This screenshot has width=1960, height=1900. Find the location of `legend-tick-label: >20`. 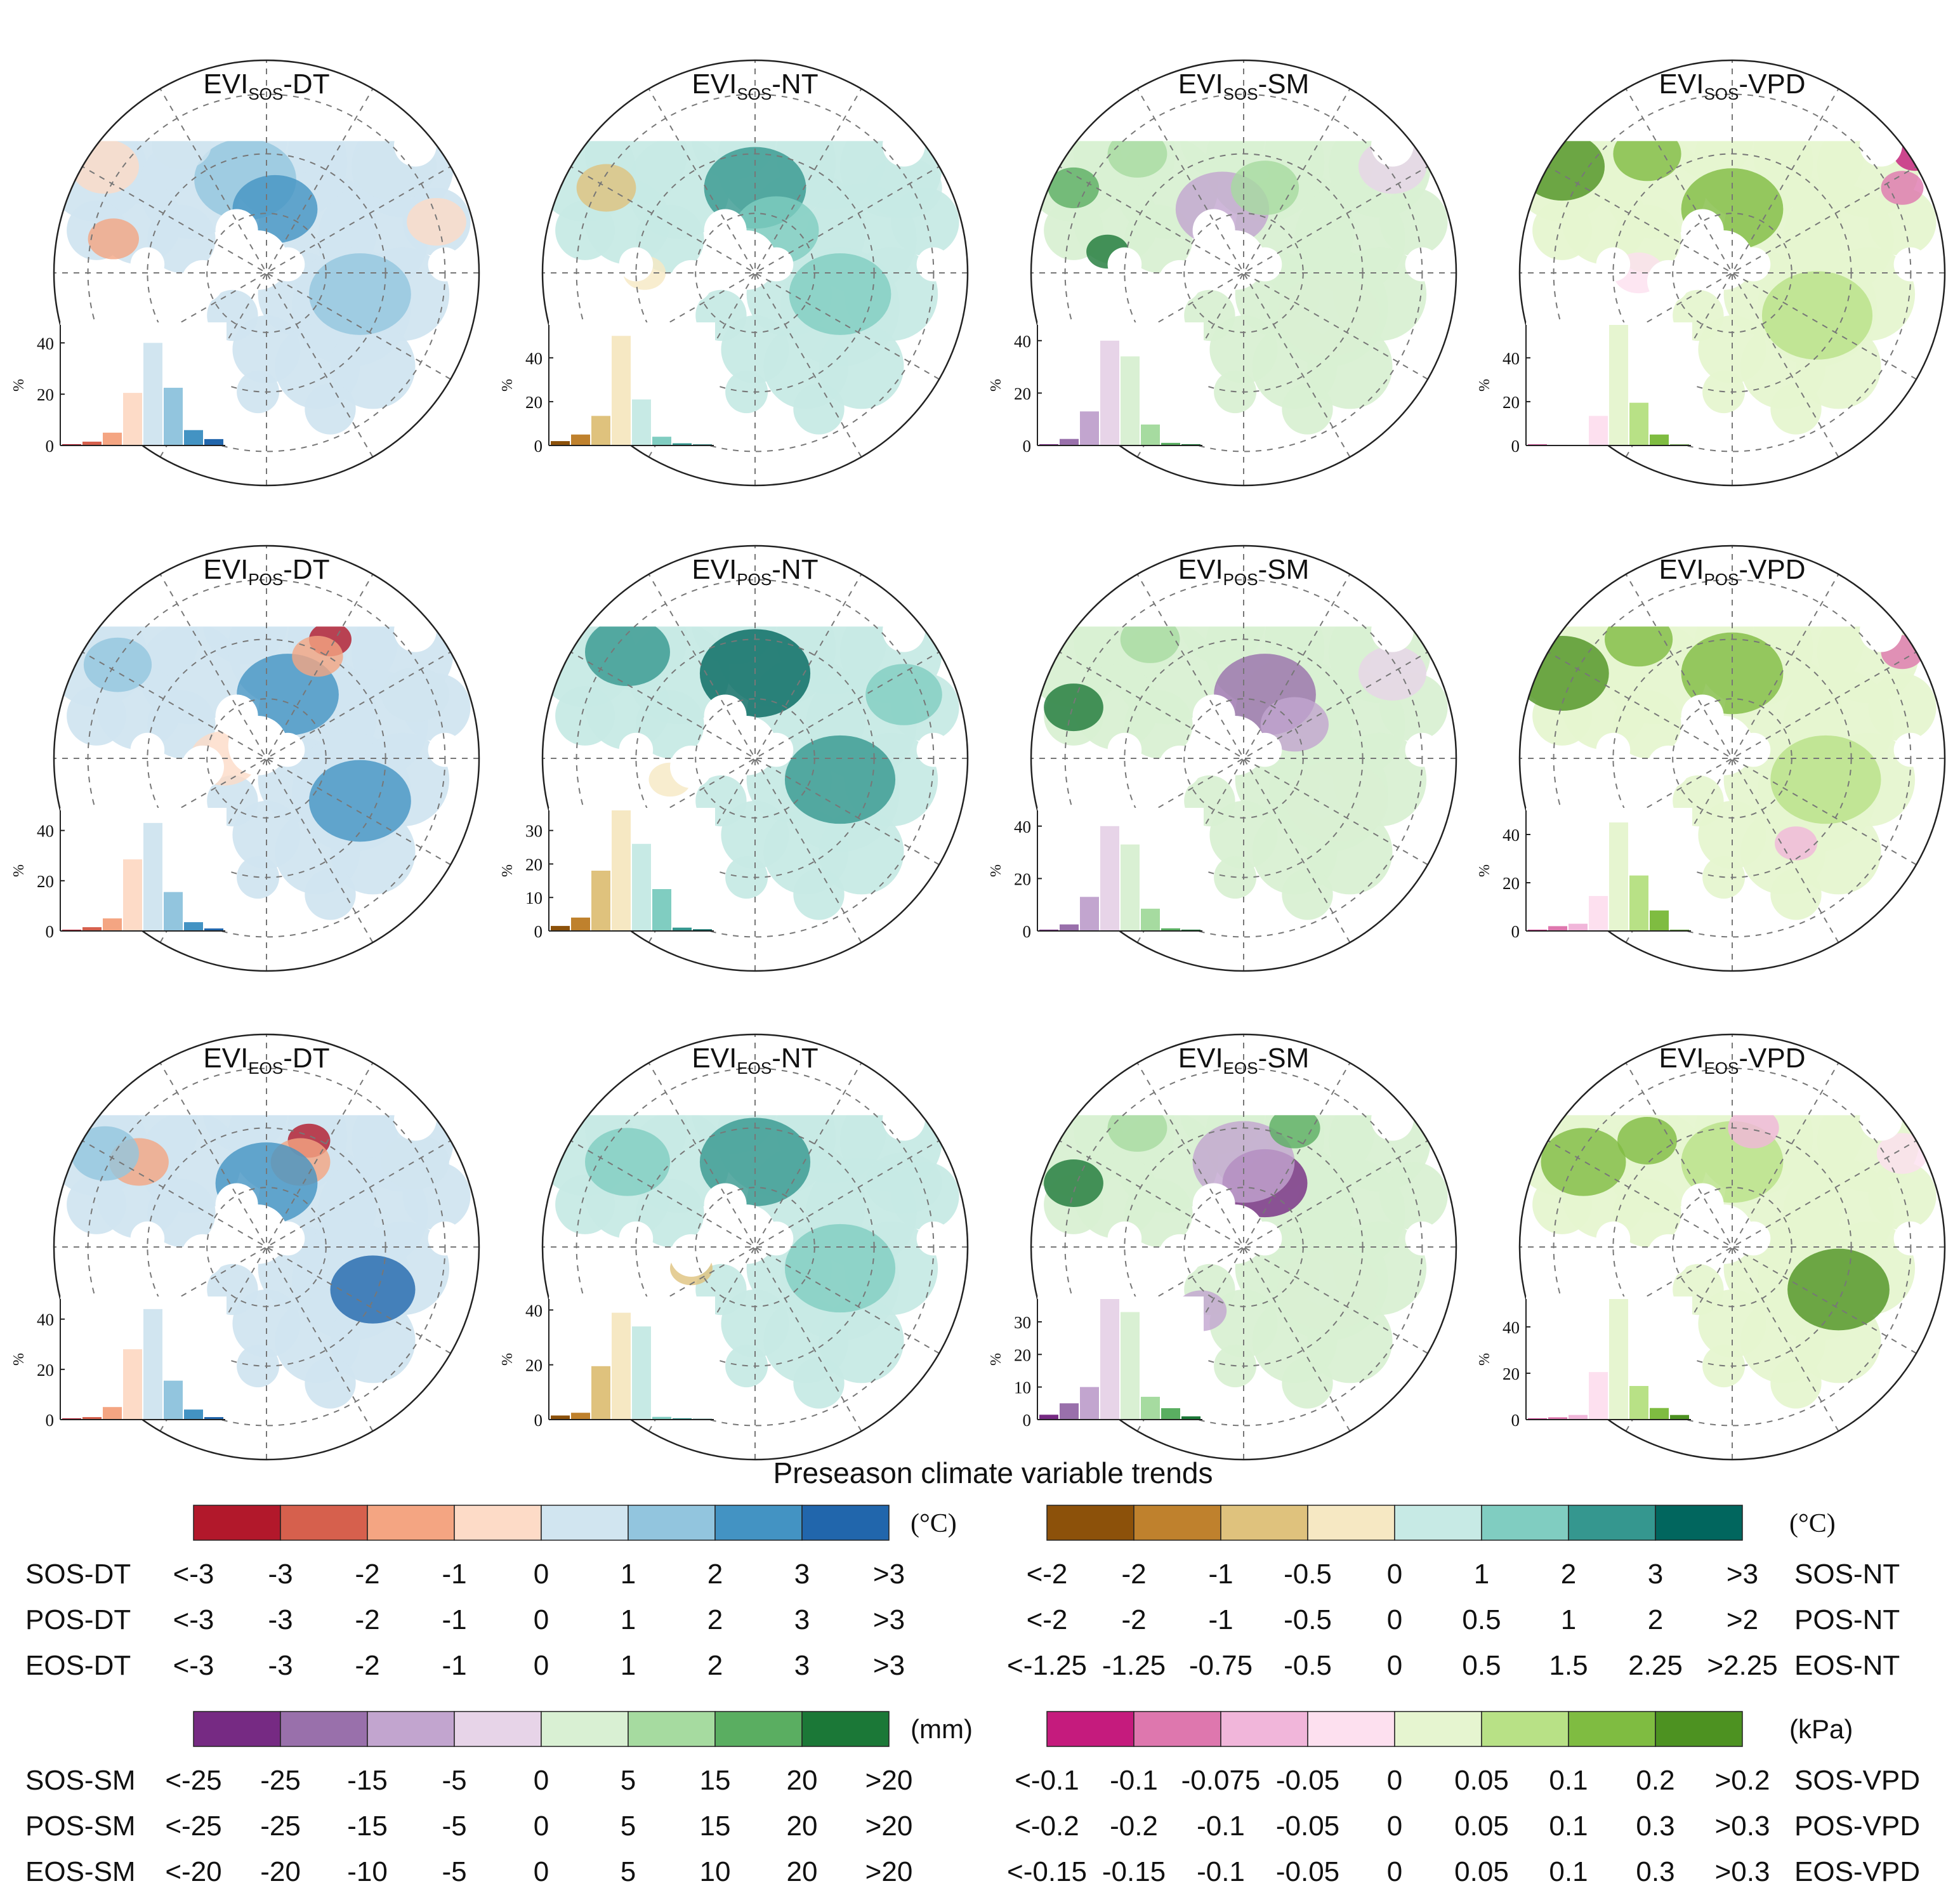

legend-tick-label: >20 is located at coordinates (889, 1827).